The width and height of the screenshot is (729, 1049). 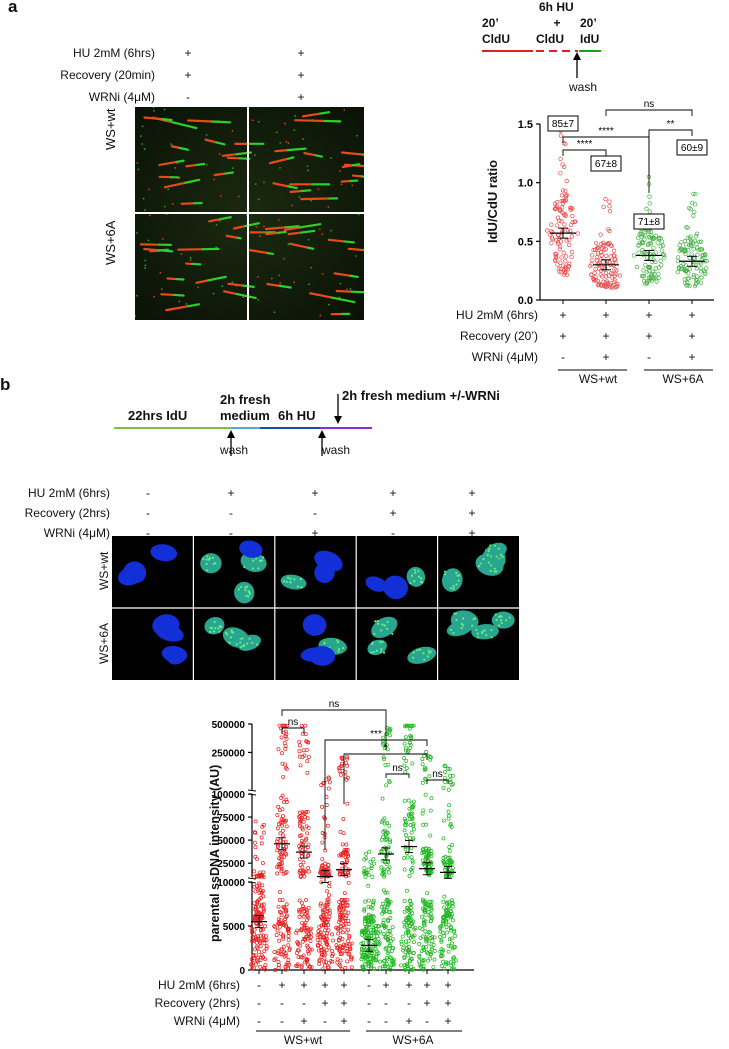 I want to click on scheme-label: 22hrs IdU, so click(x=158, y=415).